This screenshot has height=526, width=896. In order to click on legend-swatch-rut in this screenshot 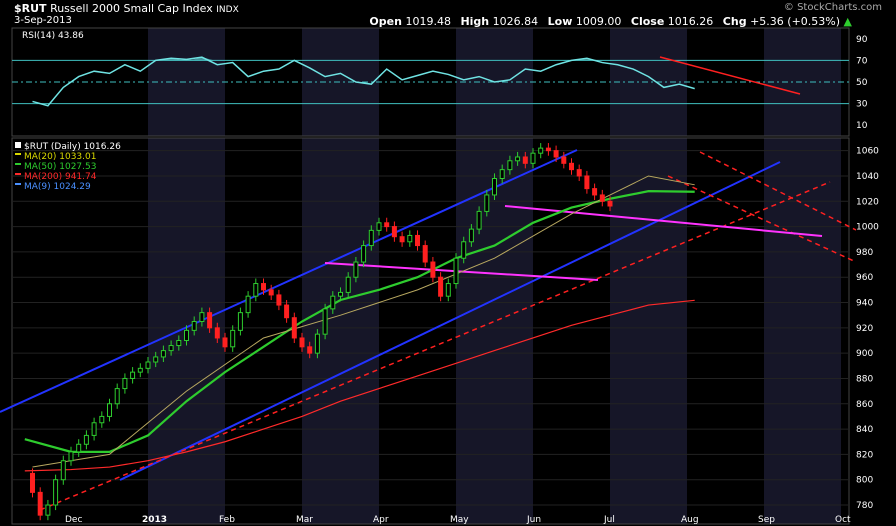, I will do `click(18, 145)`.